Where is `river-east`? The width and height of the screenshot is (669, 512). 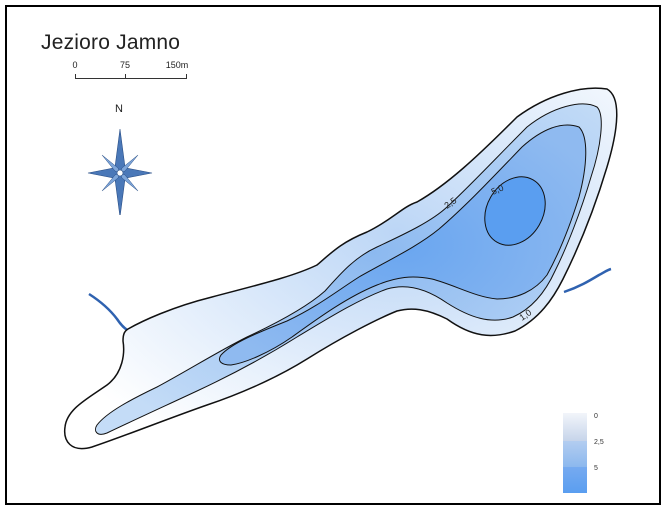 river-east is located at coordinates (587, 280).